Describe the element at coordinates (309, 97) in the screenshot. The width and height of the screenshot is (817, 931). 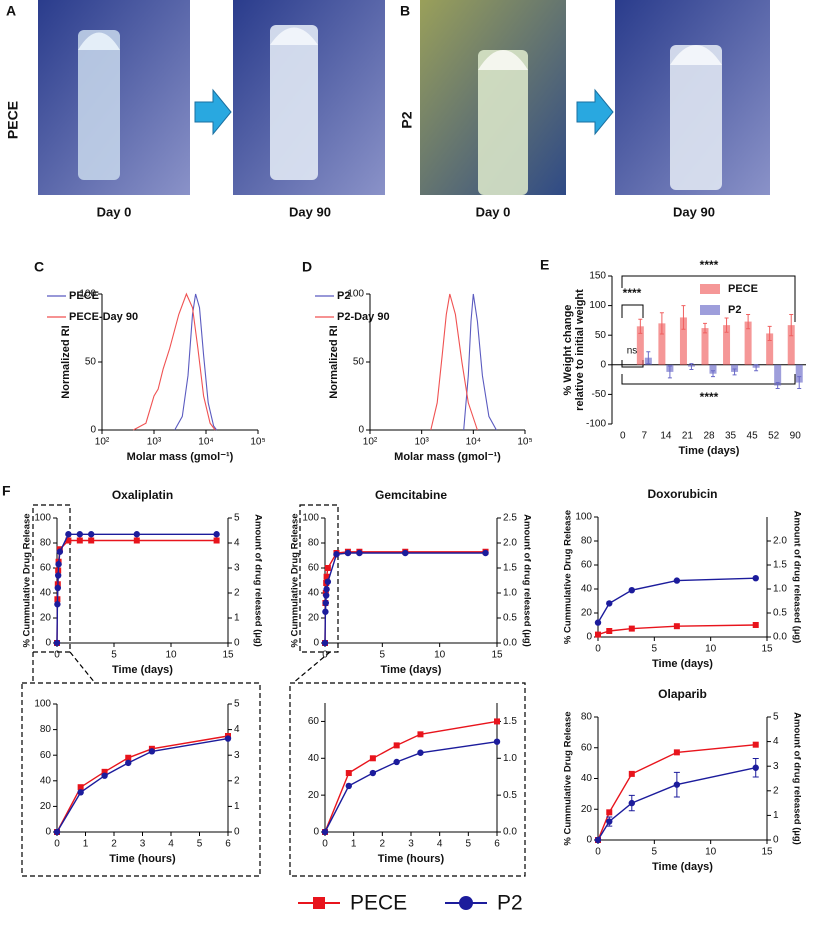
I see `photo` at that location.